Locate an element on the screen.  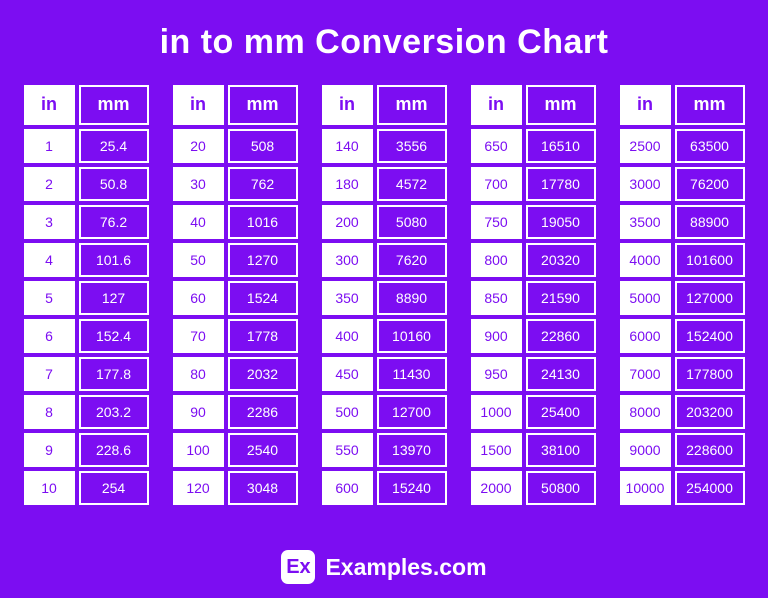
mm-value-cell: 203200 is located at coordinates (709, 411).